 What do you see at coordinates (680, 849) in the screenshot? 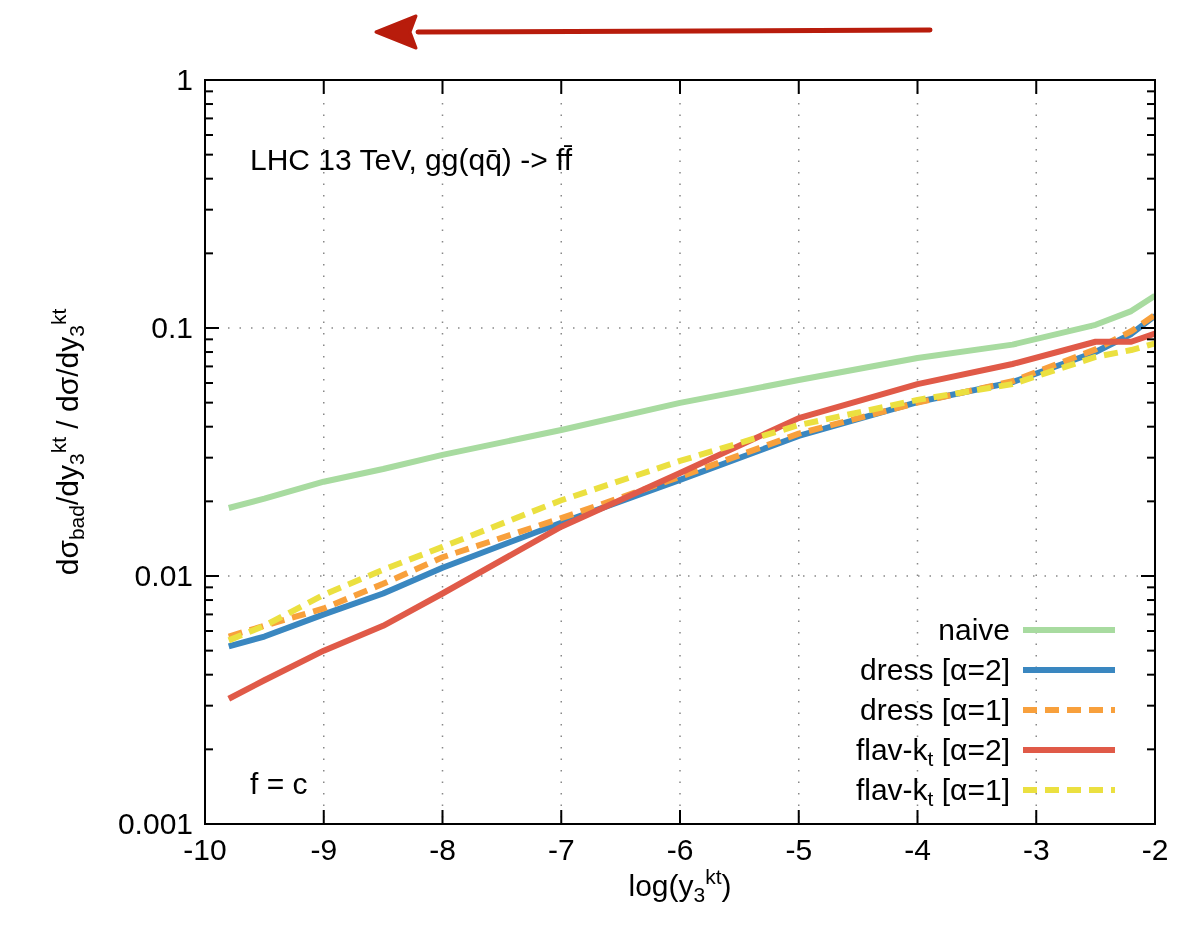
I see `x-tick-label: -6` at bounding box center [680, 849].